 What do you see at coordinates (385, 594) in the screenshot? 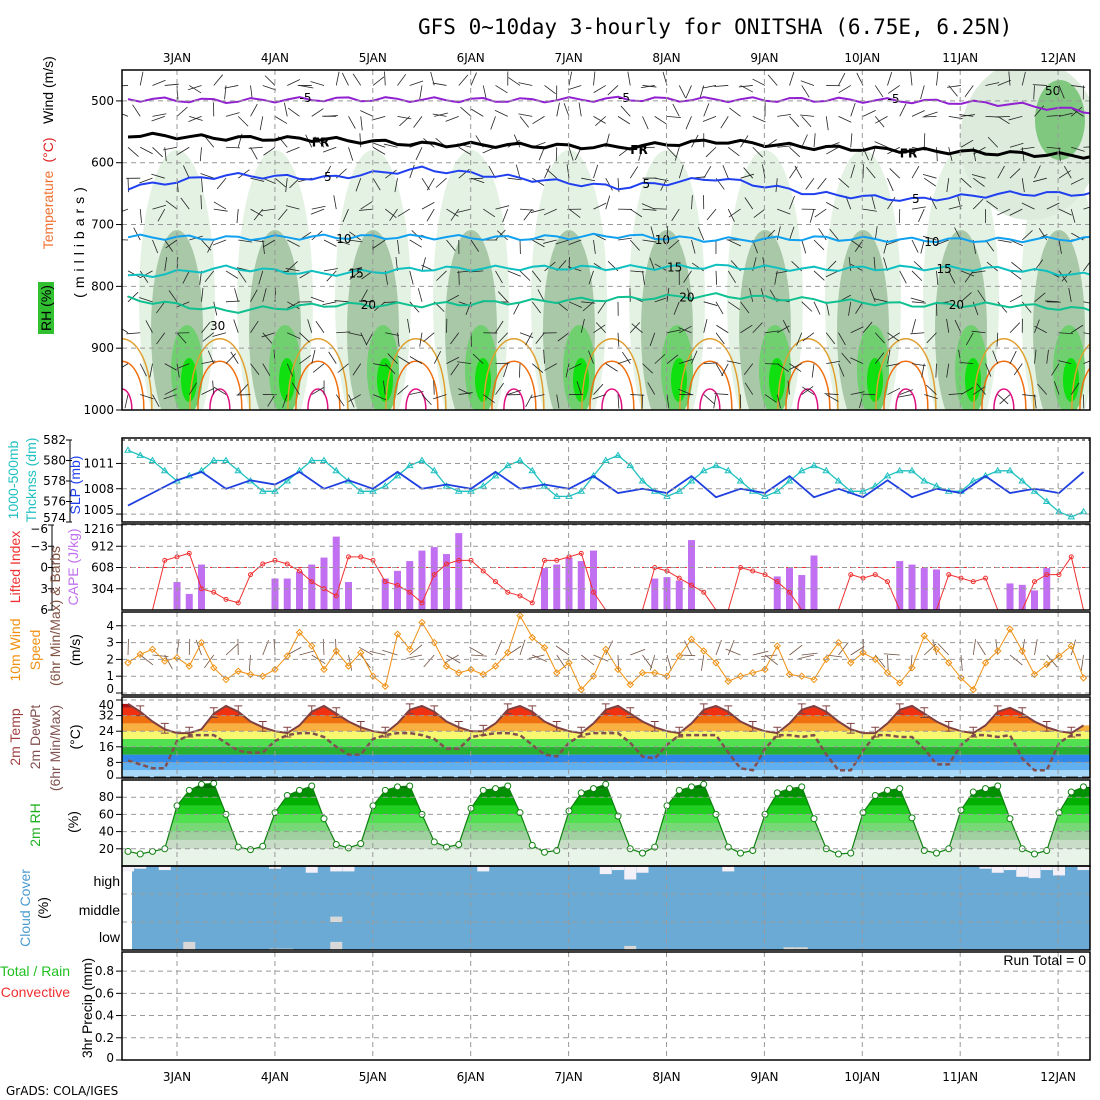
I see `cape-bar` at bounding box center [385, 594].